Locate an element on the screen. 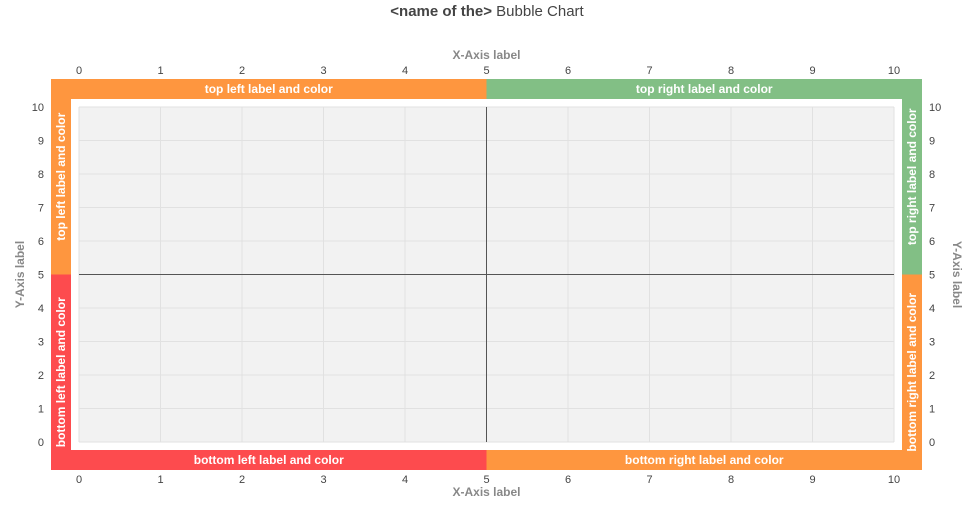 The height and width of the screenshot is (510, 974). x-tick-label-top: 2 is located at coordinates (242, 71).